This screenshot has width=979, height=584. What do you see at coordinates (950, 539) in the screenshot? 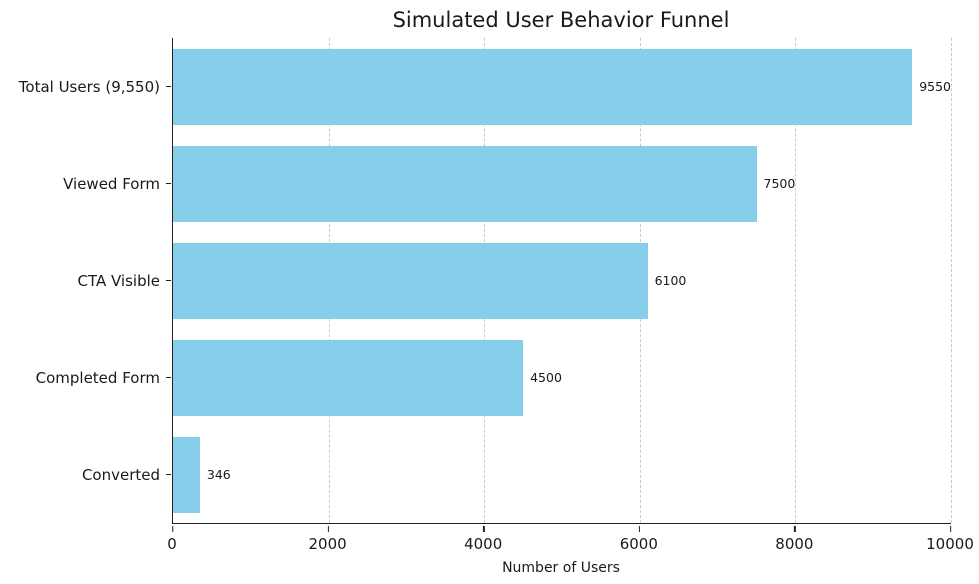
I see `x-tick-label: 10000` at bounding box center [950, 539].